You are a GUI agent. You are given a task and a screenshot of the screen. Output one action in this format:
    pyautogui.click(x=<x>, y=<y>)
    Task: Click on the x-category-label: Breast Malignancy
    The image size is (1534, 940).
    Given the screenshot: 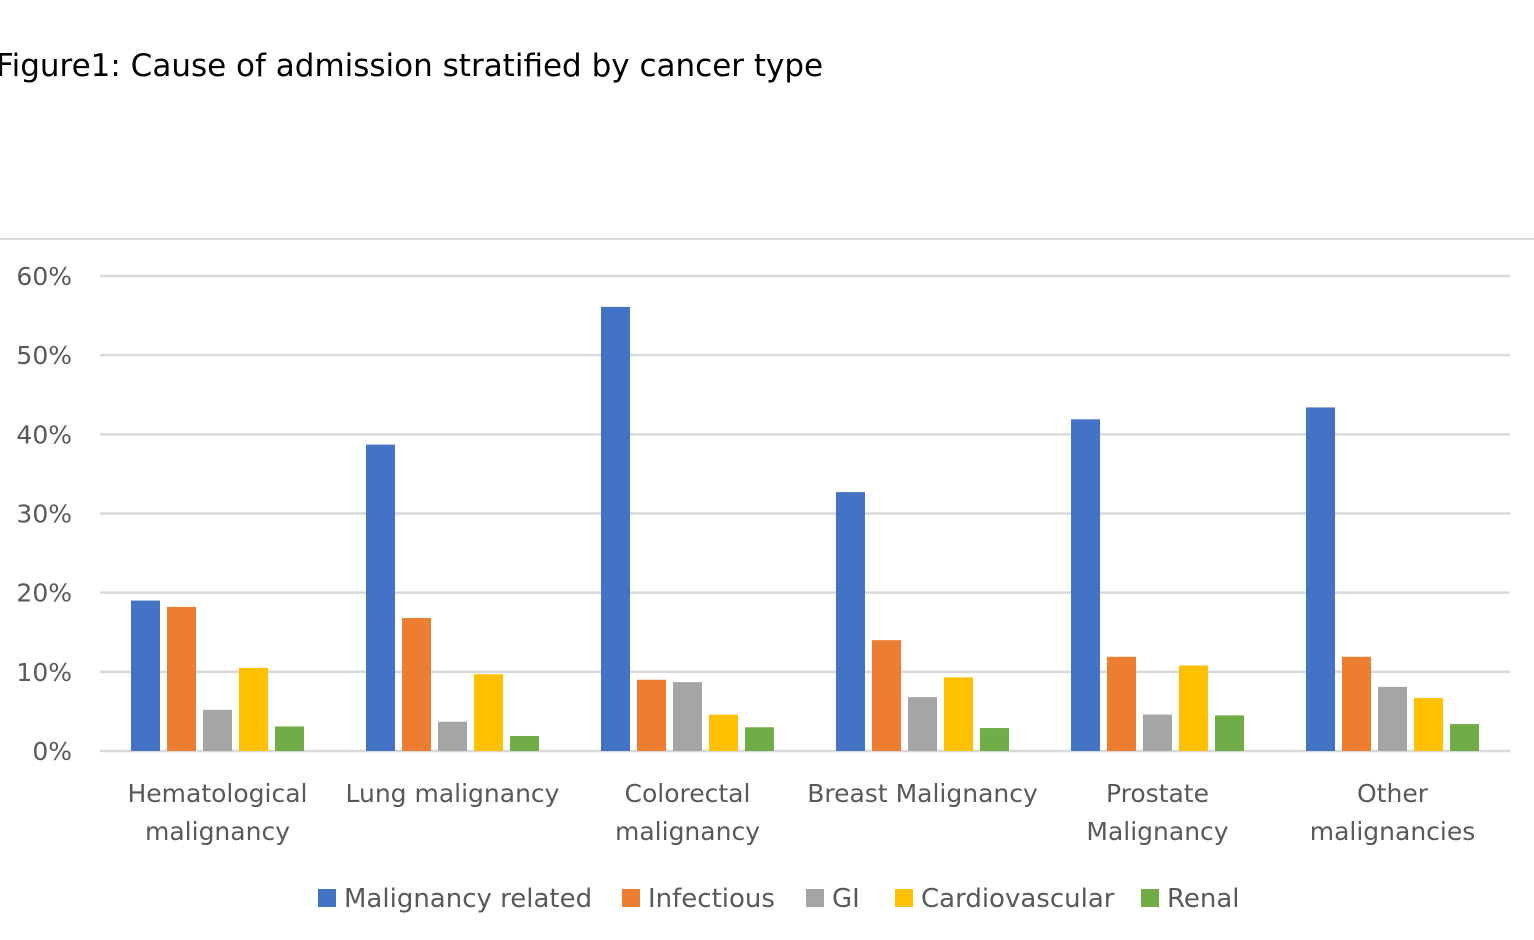 What is the action you would take?
    pyautogui.click(x=922, y=793)
    